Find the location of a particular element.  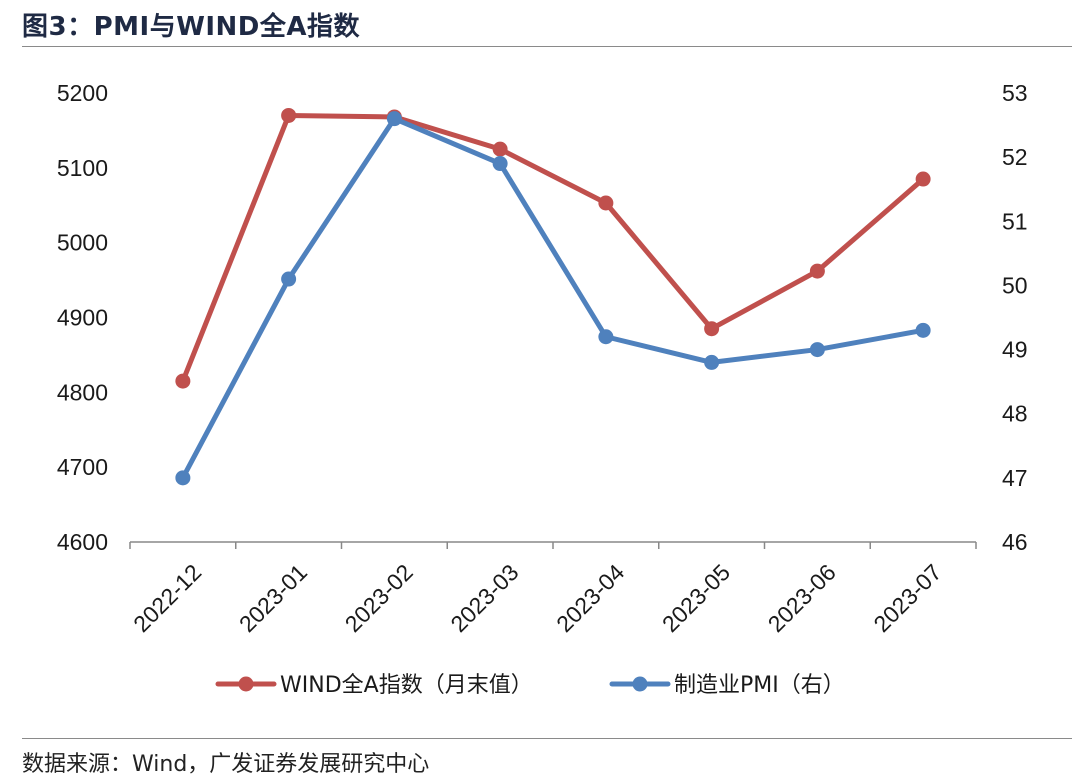

y-right-tick-label: 49 is located at coordinates (1015, 350).